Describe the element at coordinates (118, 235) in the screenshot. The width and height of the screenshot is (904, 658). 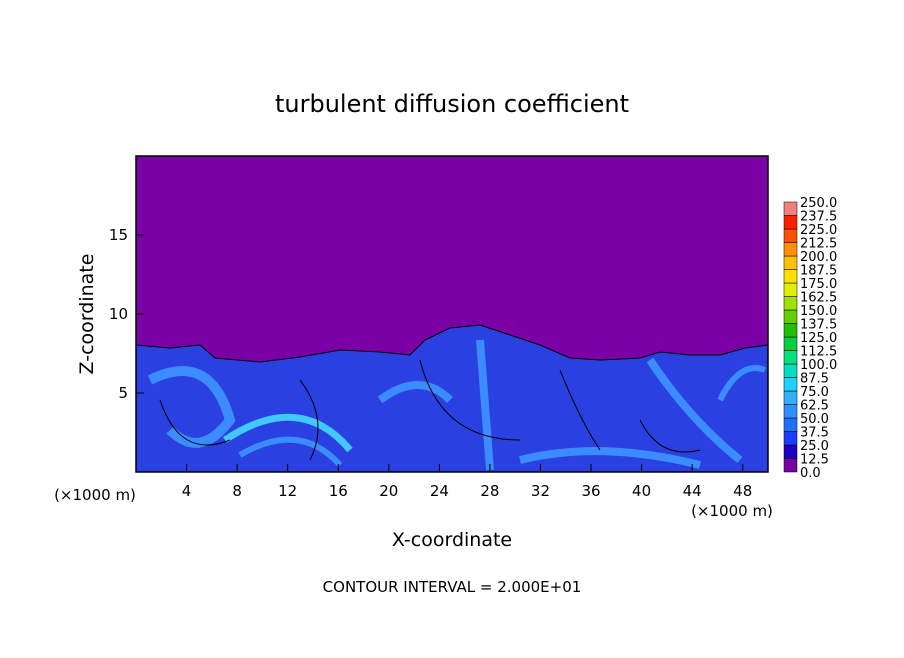
I see `y-tick-label: 15` at that location.